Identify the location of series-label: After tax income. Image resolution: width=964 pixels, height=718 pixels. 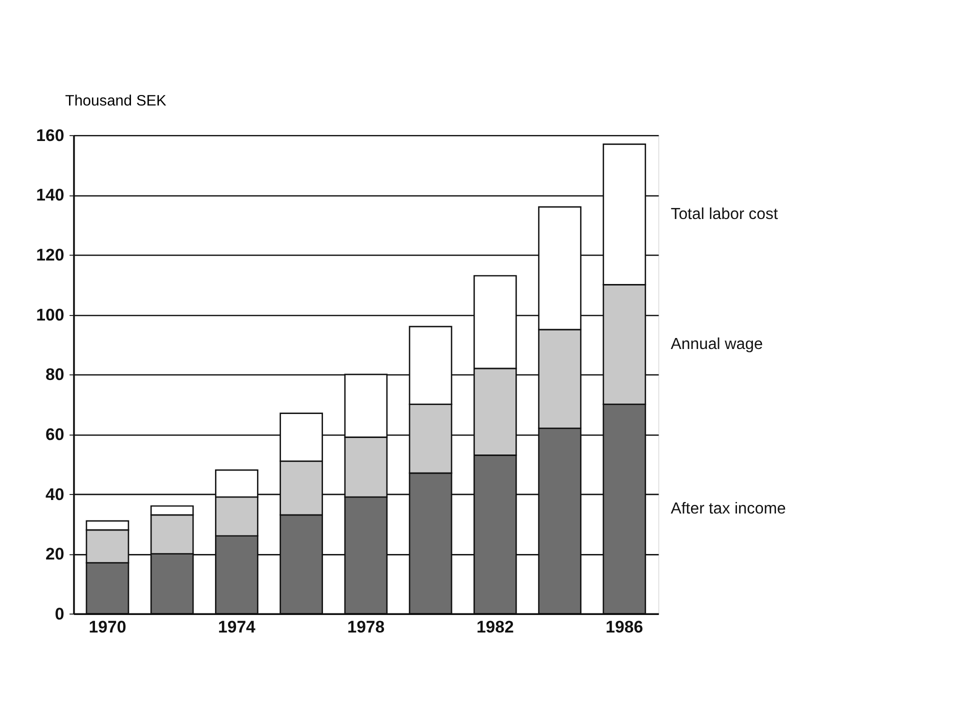
(728, 509).